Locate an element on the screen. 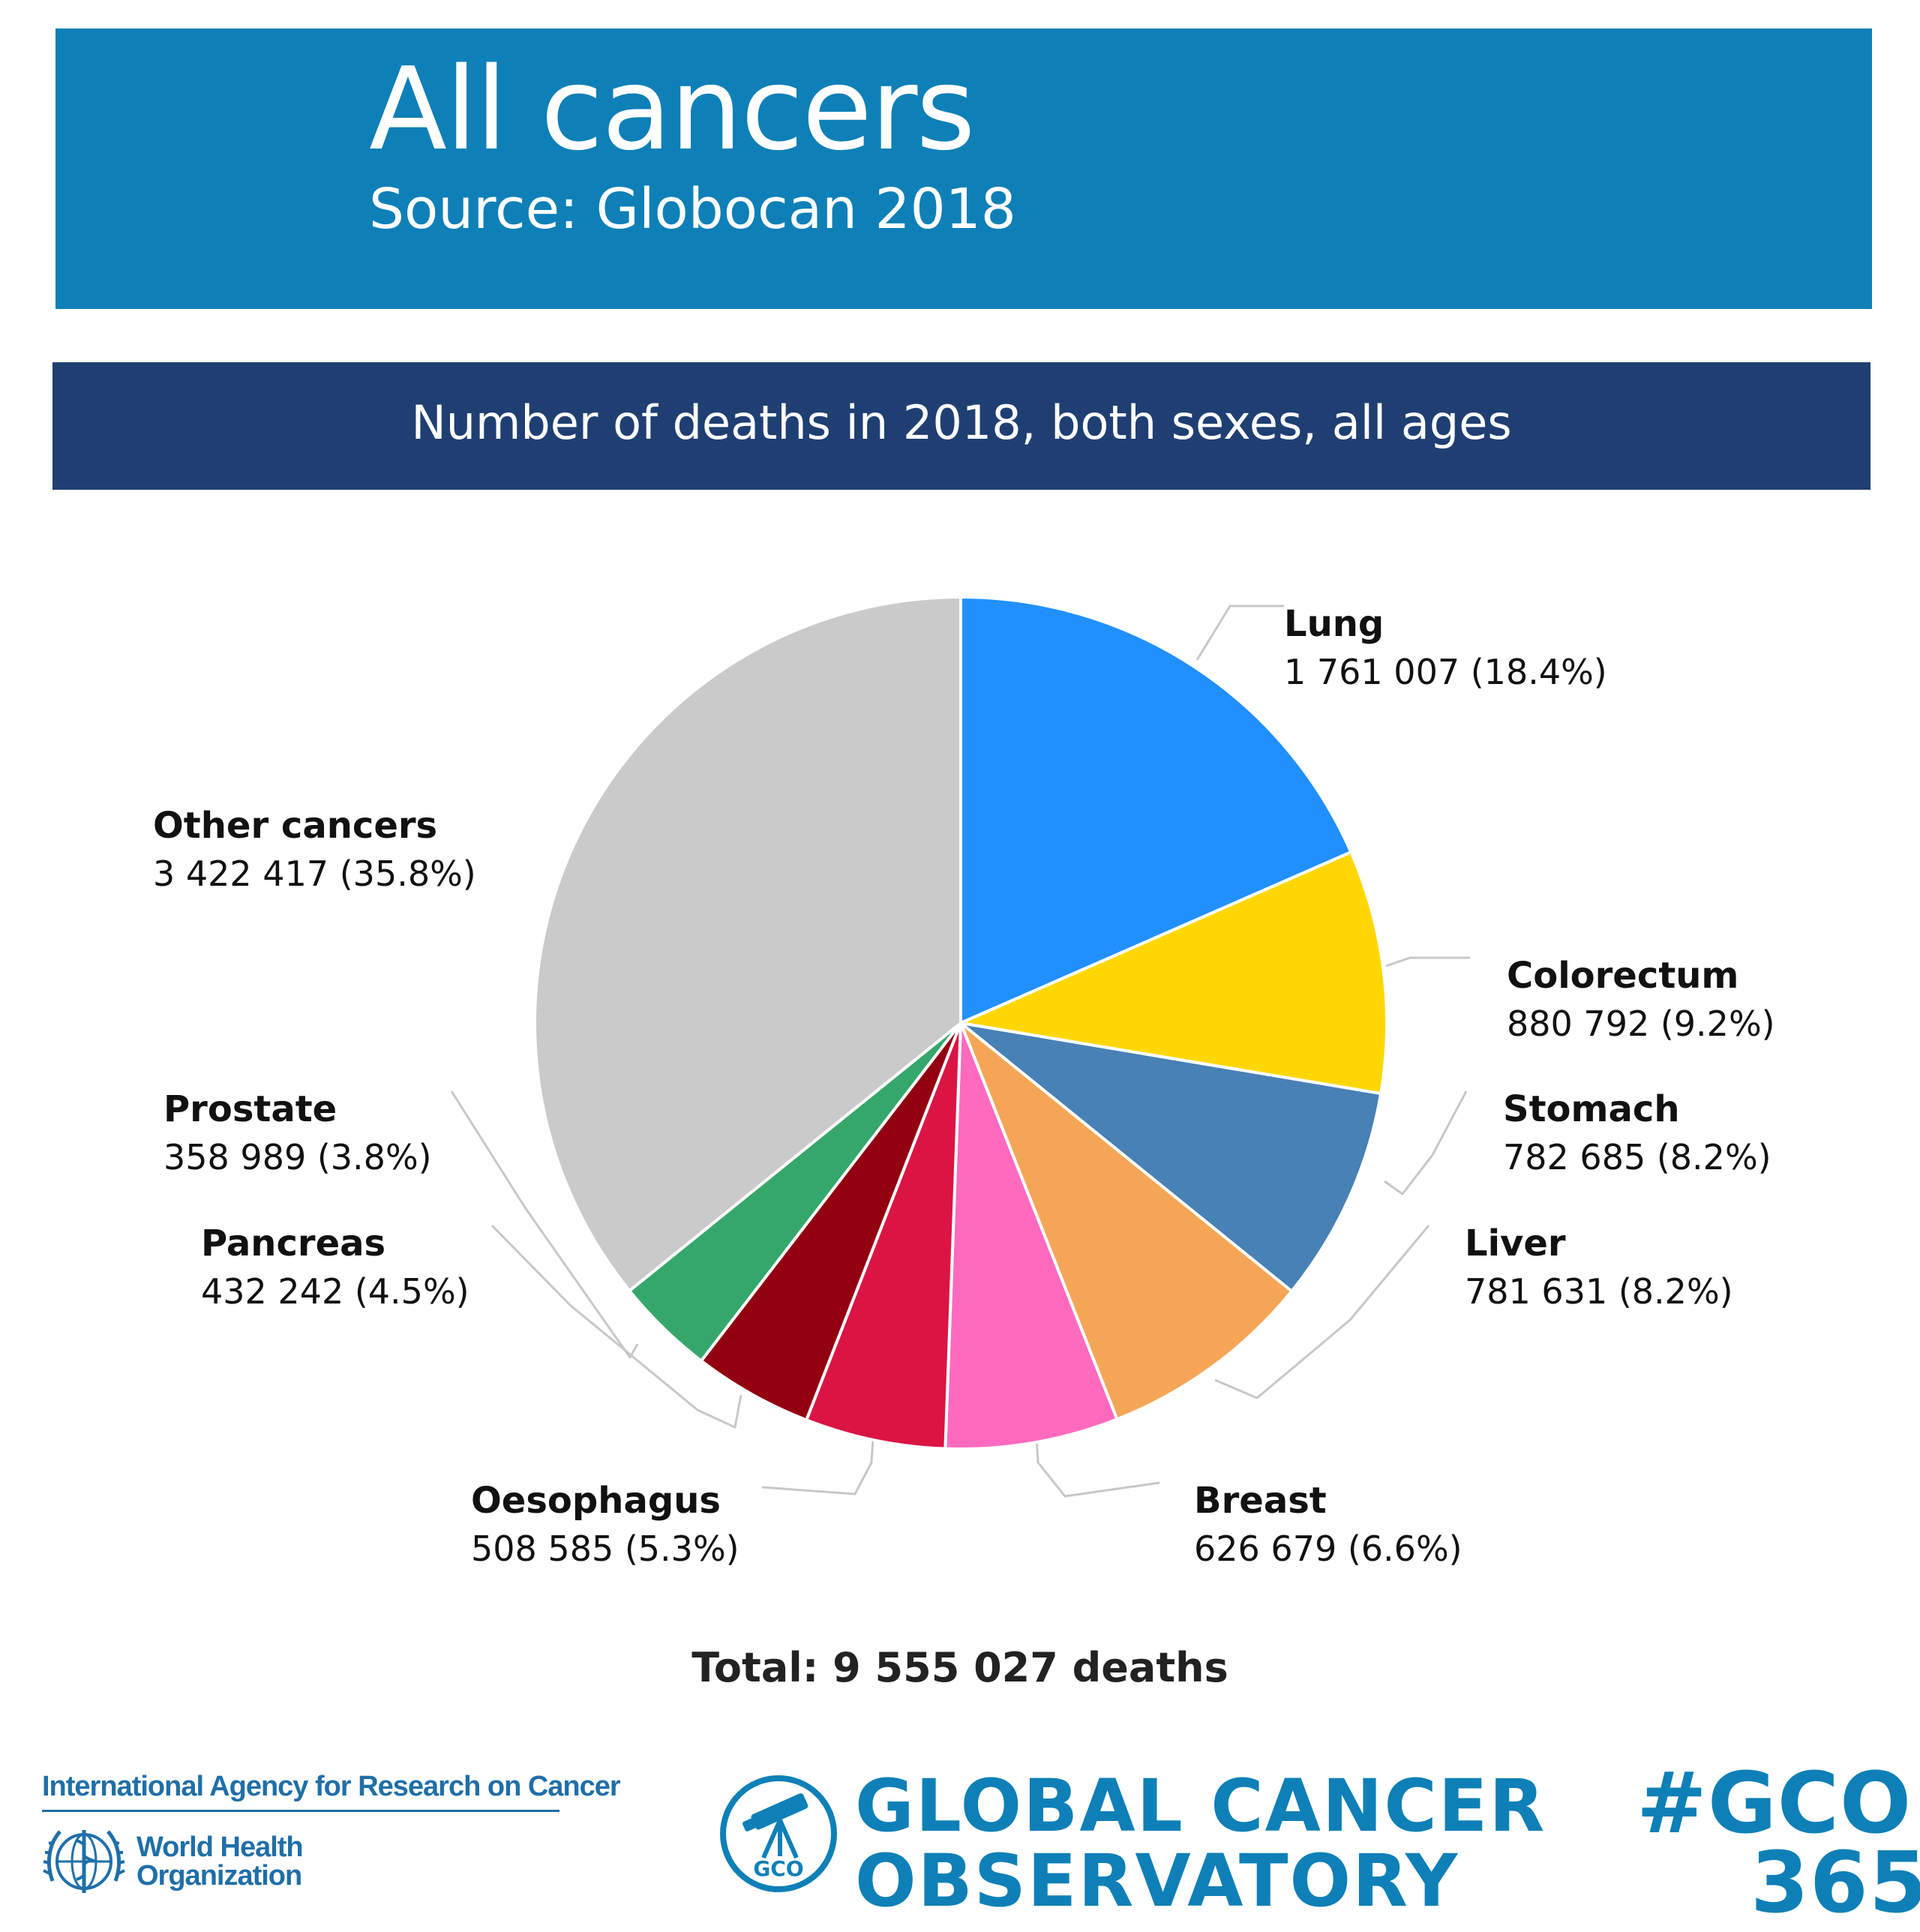 The image size is (1920, 1932). leader-line-liver is located at coordinates (1322, 1312).